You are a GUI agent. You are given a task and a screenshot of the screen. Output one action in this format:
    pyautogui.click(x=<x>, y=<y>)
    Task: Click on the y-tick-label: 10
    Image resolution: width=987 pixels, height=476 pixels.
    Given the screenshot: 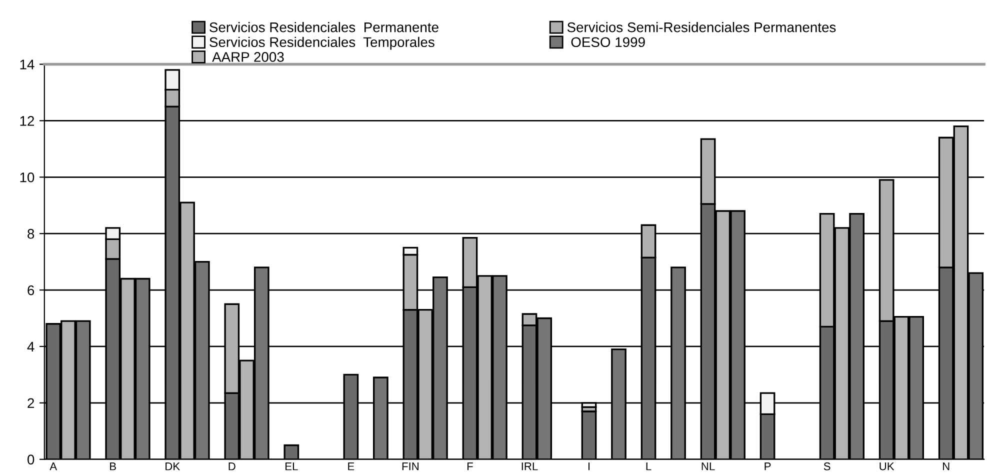 What is the action you would take?
    pyautogui.click(x=27, y=177)
    